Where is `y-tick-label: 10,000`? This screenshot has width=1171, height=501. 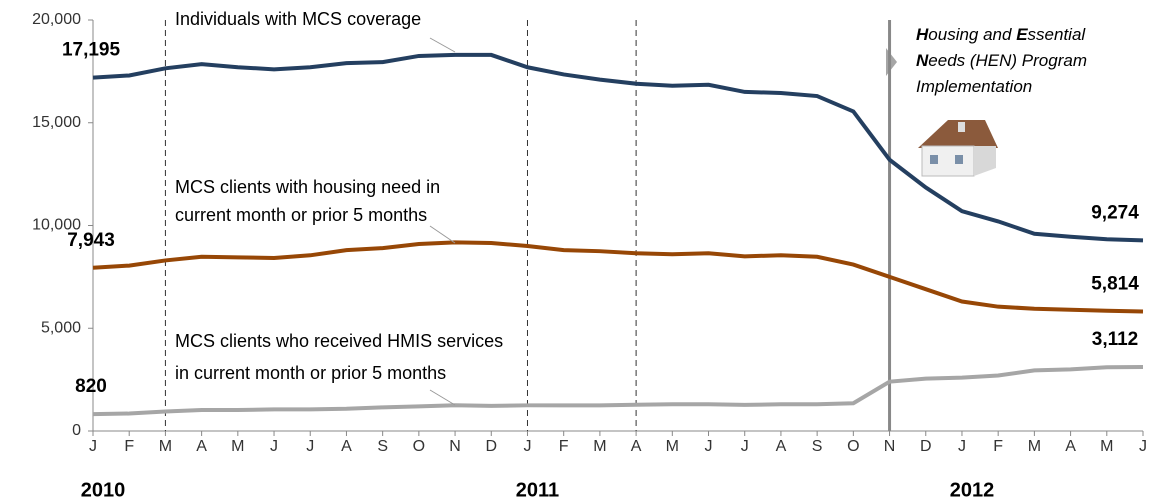 y-tick-label: 10,000 is located at coordinates (56, 225).